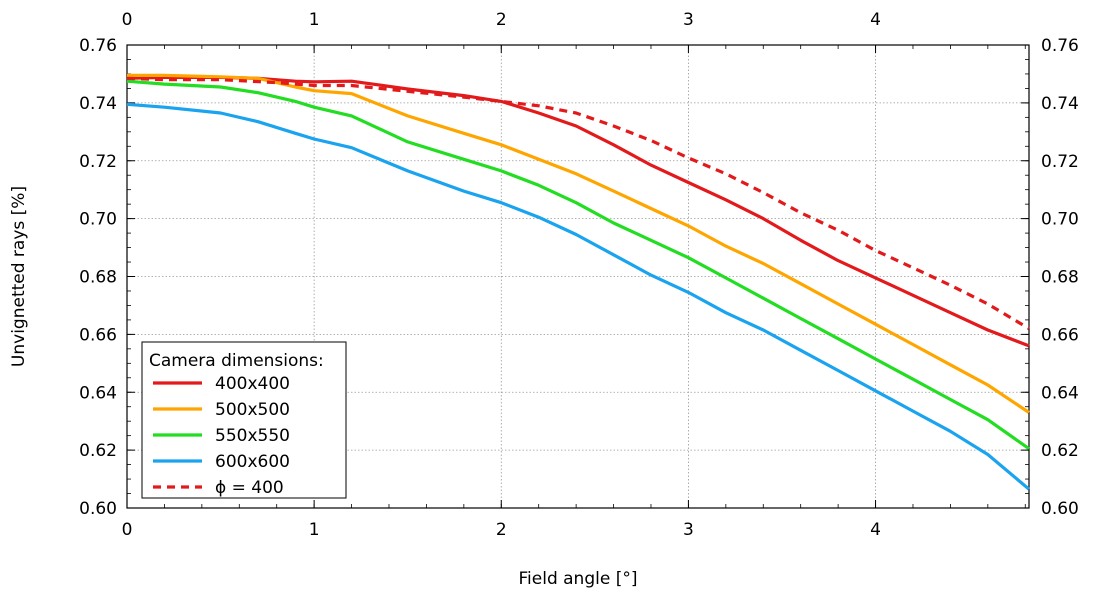  What do you see at coordinates (98, 220) in the screenshot?
I see `y-tick-label-left: 0.70` at bounding box center [98, 220].